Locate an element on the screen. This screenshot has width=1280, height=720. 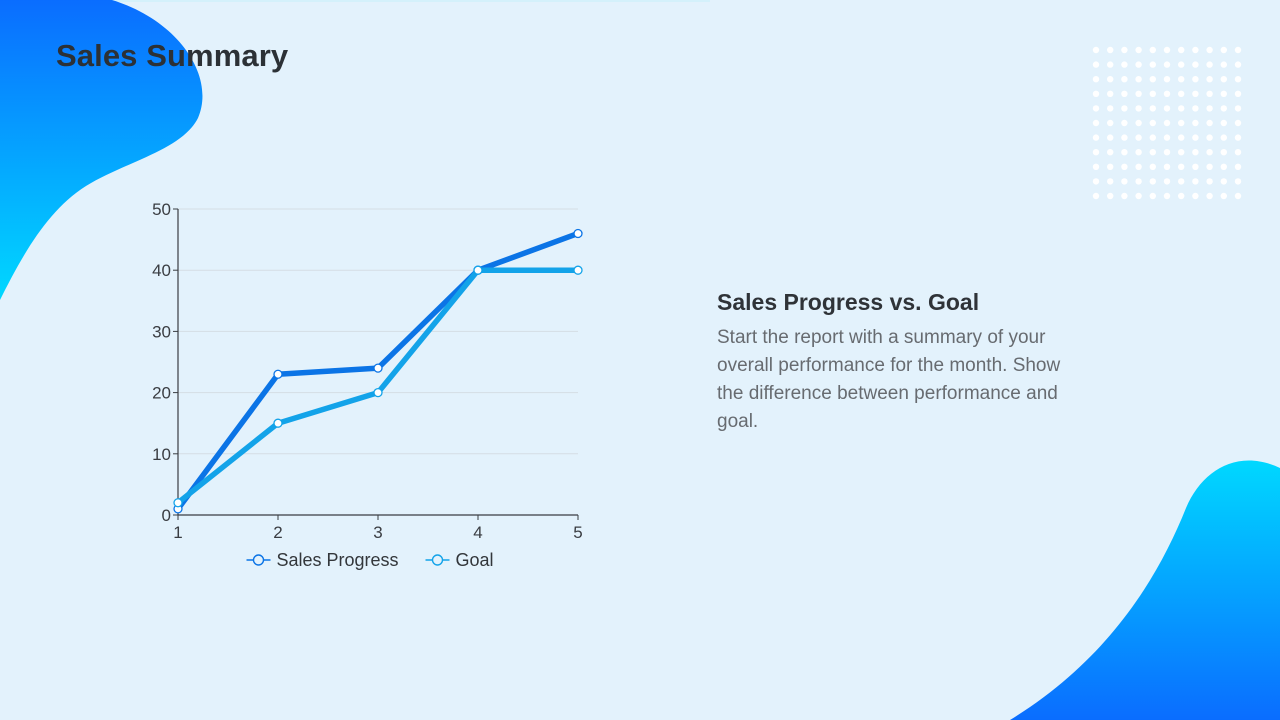
top-accent-line is located at coordinates (355, 1).